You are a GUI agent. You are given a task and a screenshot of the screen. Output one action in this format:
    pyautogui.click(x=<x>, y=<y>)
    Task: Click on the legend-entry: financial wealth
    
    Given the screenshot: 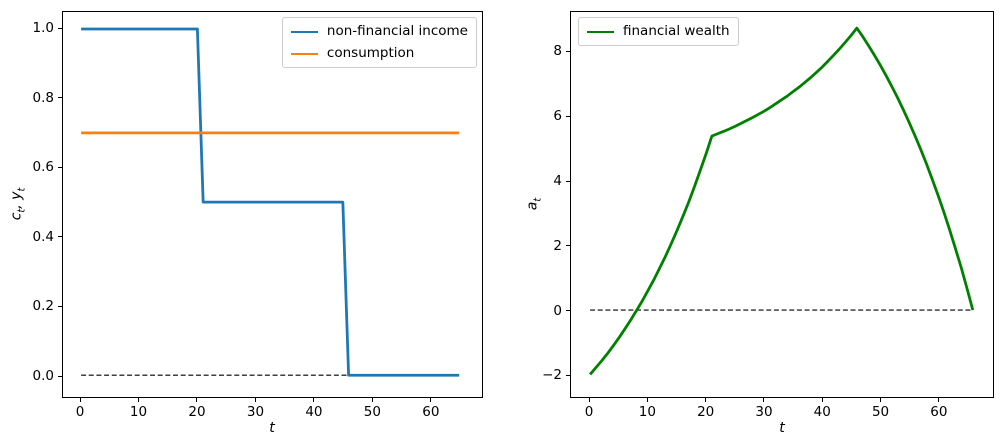 What is the action you would take?
    pyautogui.click(x=658, y=31)
    